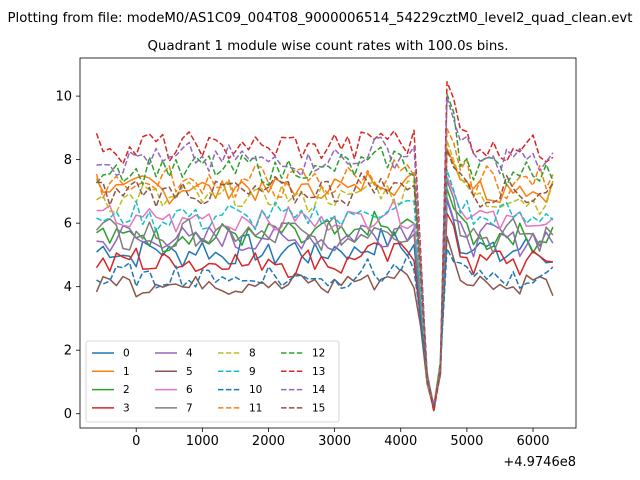  What do you see at coordinates (68, 351) in the screenshot?
I see `y-tick-label: 2` at bounding box center [68, 351].